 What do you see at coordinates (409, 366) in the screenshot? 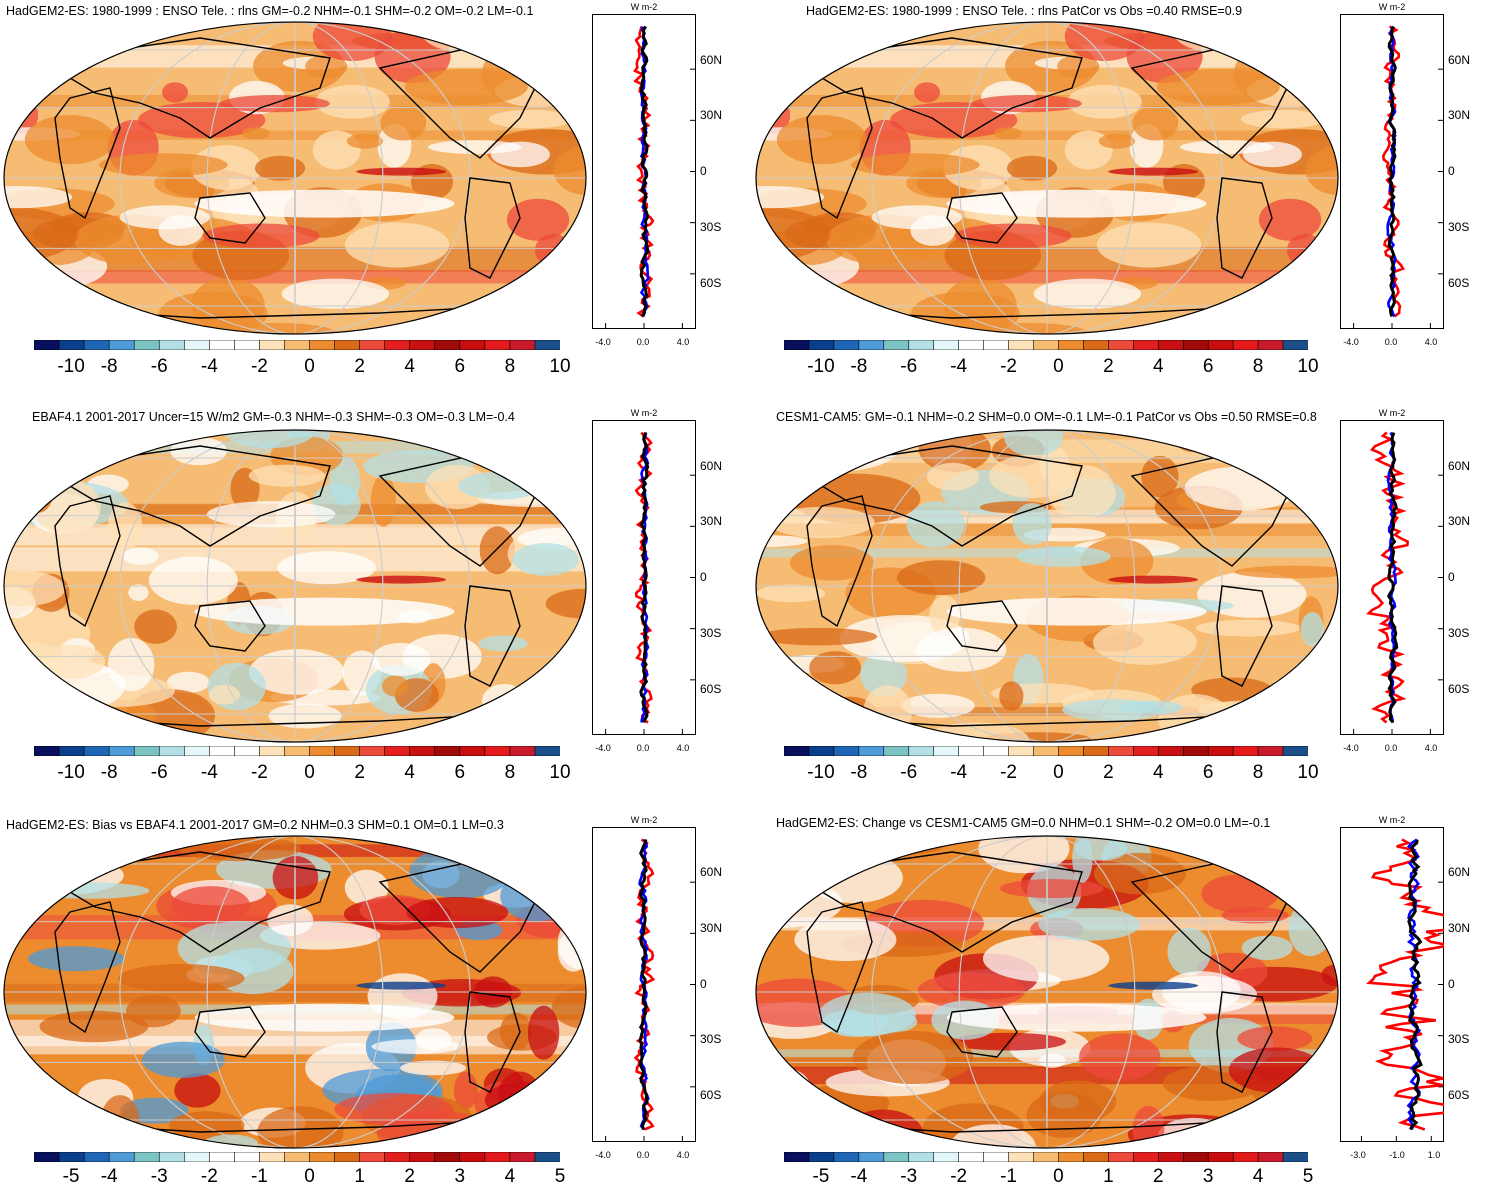
I see `colorbar-tick-label: 4` at bounding box center [409, 366].